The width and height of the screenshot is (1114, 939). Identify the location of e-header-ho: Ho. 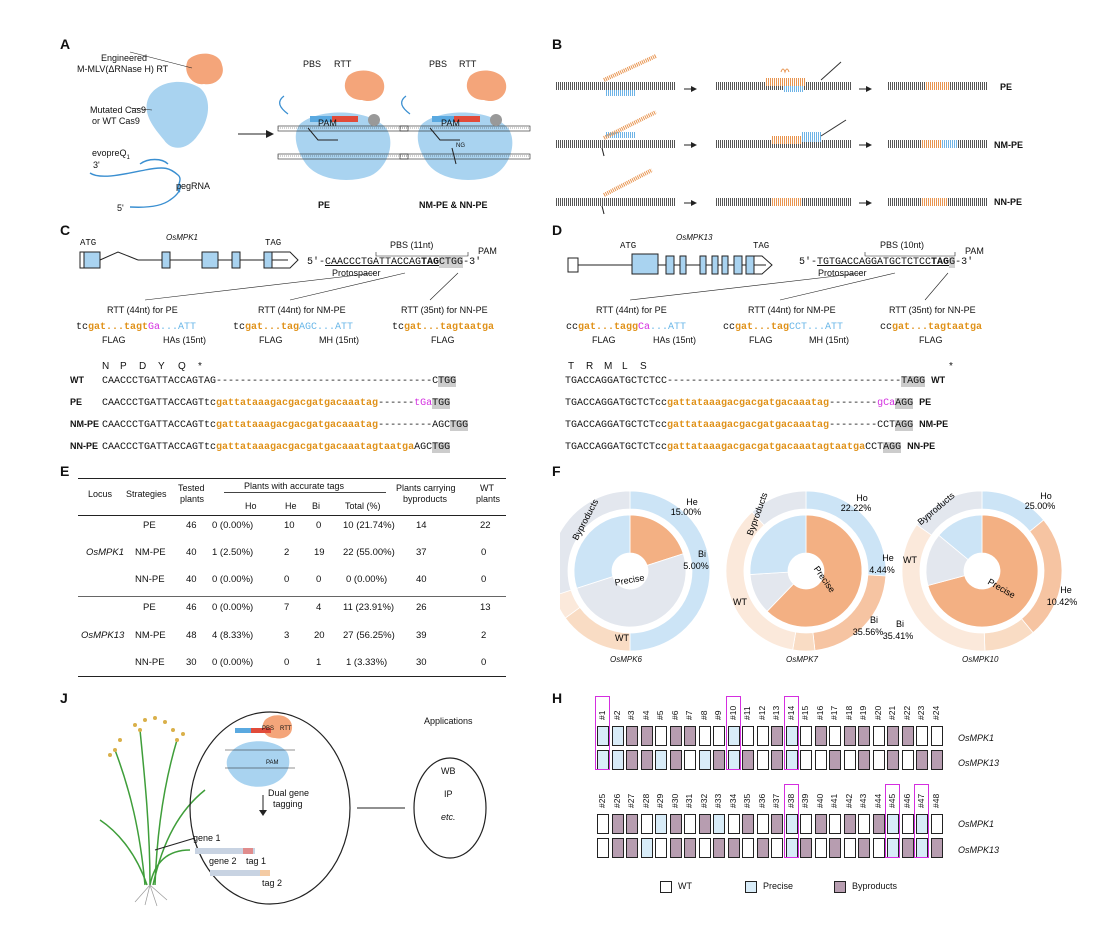
(251, 506).